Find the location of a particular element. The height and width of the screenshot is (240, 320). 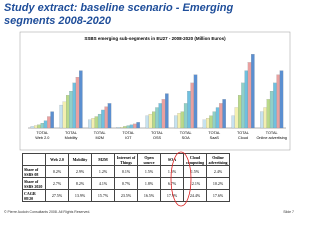

table-cell: 16.5% is located at coordinates (149, 195).